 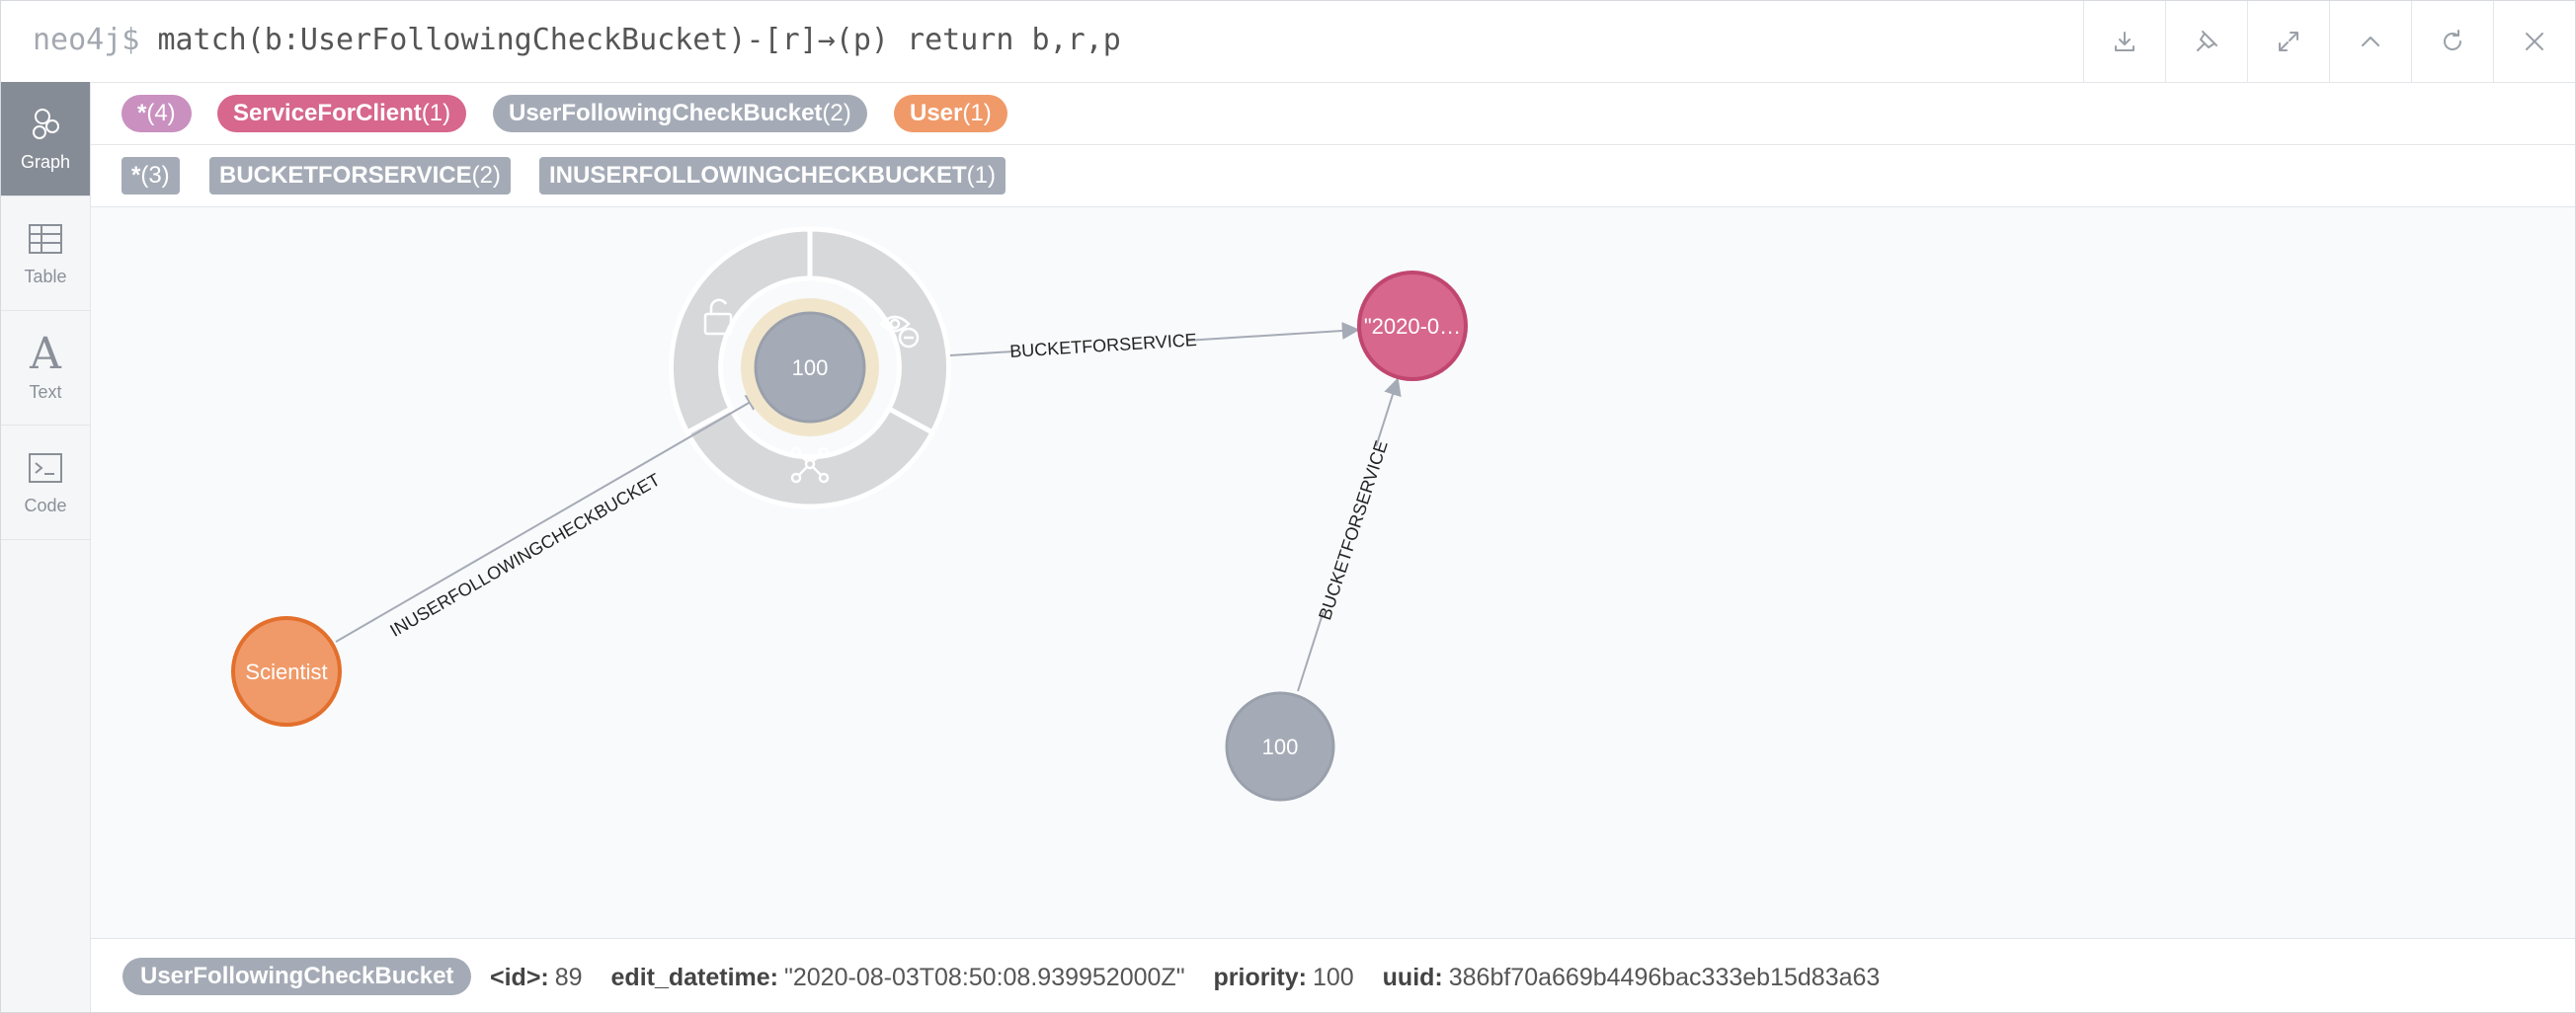 I want to click on sidebar-item-label: Text, so click(x=45, y=392).